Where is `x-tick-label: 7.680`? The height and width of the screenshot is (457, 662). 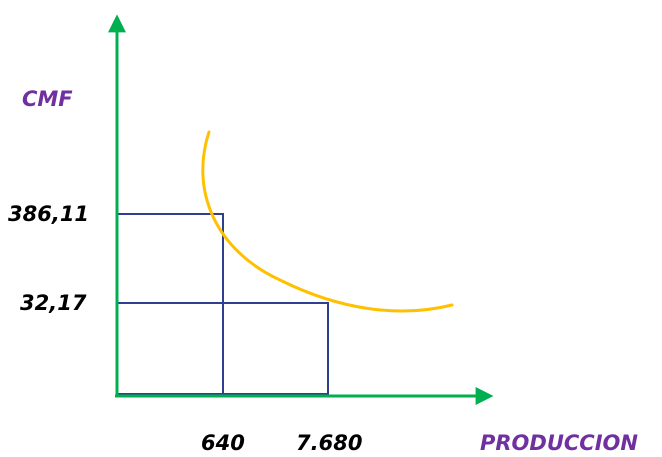
x-tick-label: 7.680 is located at coordinates (329, 443).